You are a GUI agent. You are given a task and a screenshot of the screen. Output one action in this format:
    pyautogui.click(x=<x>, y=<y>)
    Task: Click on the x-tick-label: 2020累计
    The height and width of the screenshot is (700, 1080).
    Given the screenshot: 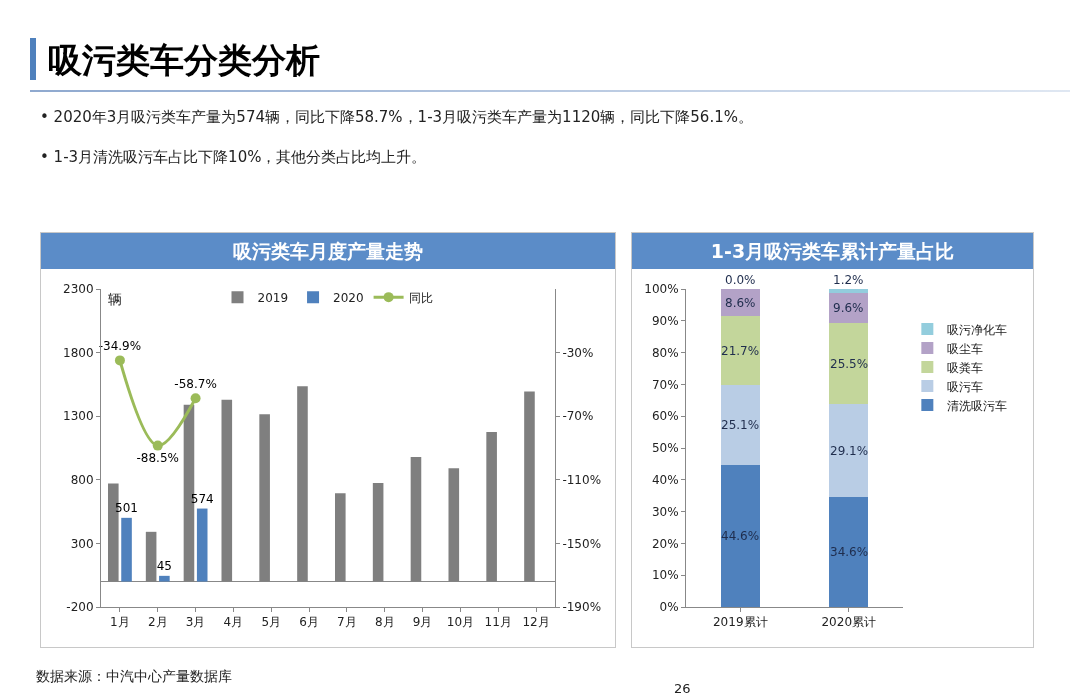 What is the action you would take?
    pyautogui.click(x=849, y=622)
    